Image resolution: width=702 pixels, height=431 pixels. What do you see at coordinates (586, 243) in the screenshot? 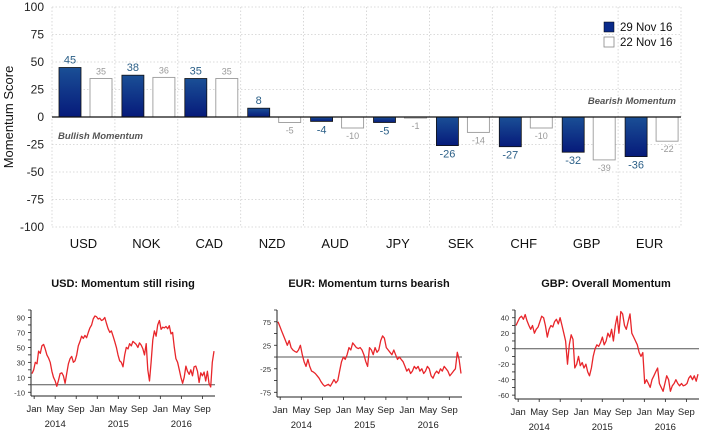
I see `x-tick-label: GBP` at bounding box center [586, 243].